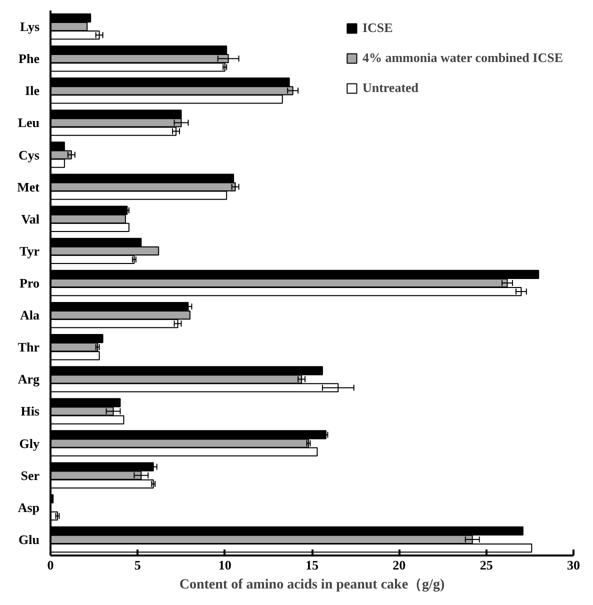  I want to click on legend-label: ICSE, so click(377, 28).